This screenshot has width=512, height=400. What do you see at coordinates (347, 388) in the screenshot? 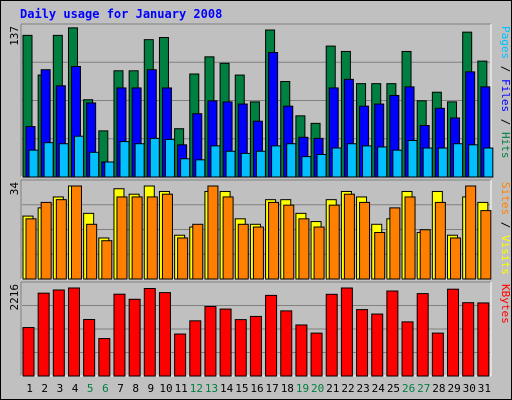
I see `day-label-22: 22` at bounding box center [347, 388].